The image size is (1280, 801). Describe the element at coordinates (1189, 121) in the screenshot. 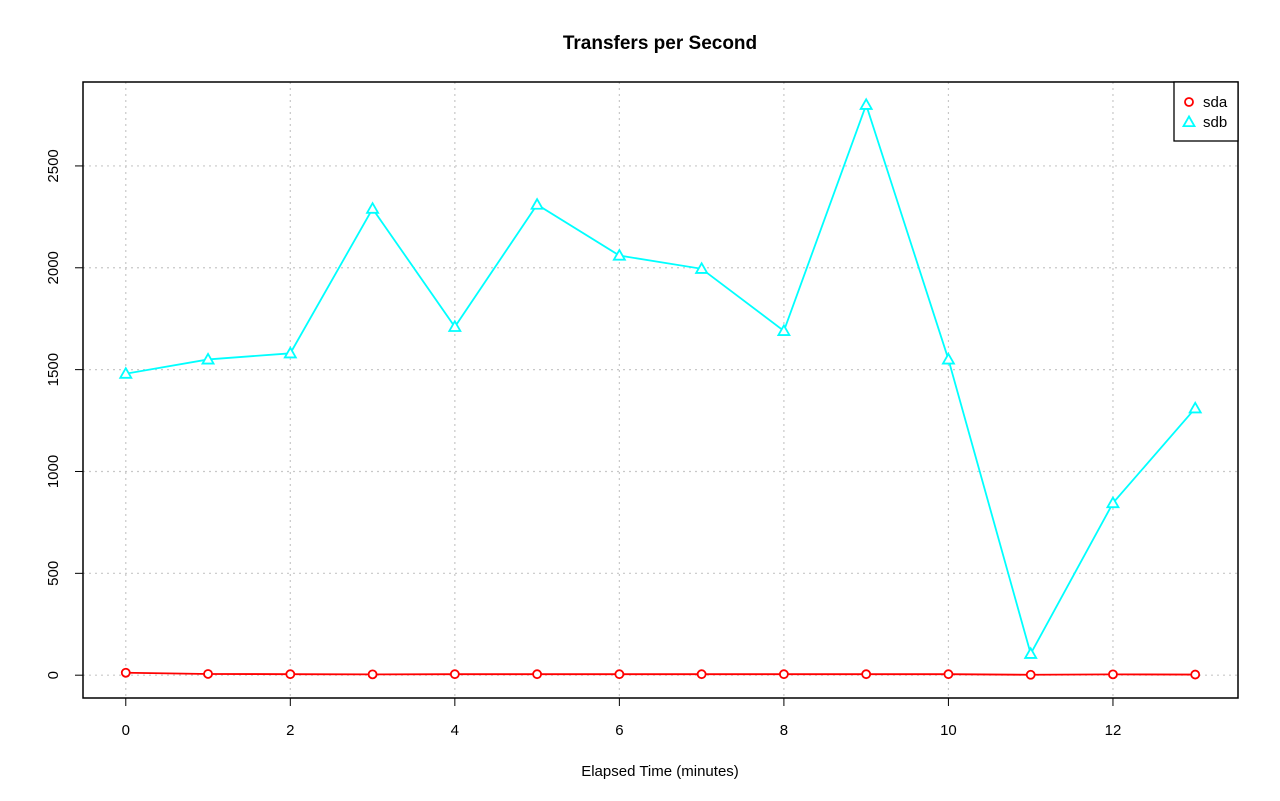

I see `legend-marker-sdb` at that location.